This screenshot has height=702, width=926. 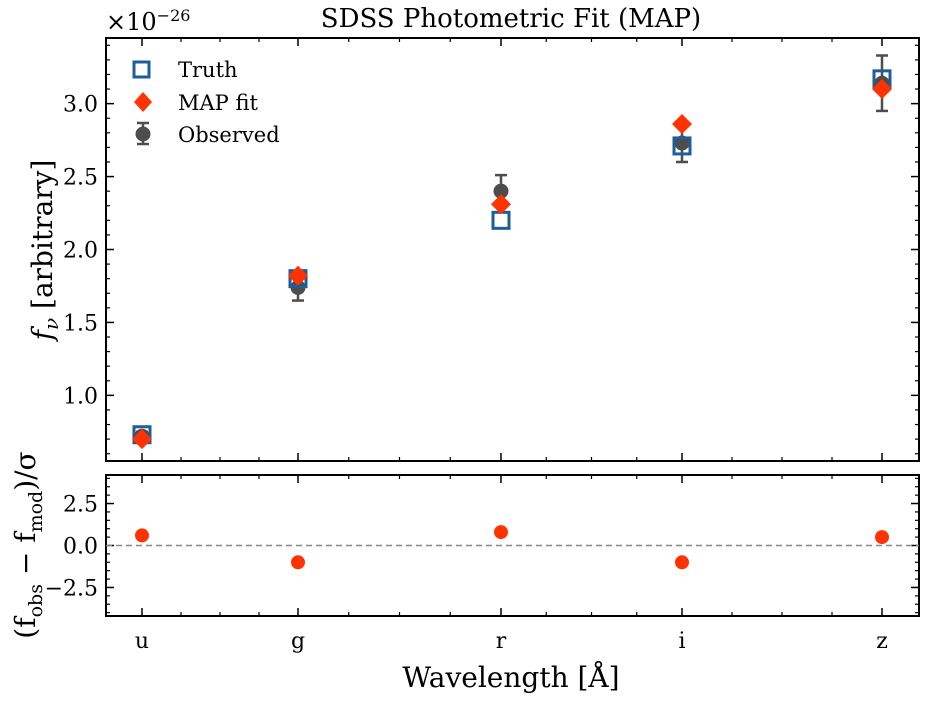 What do you see at coordinates (80, 323) in the screenshot?
I see `y-tick-label: 1.5` at bounding box center [80, 323].